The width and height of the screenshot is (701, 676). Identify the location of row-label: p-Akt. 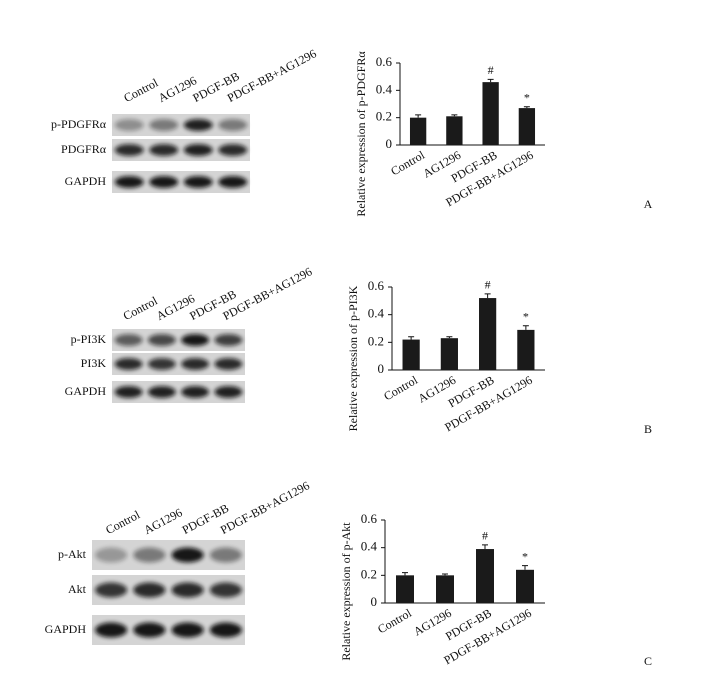
(72, 554).